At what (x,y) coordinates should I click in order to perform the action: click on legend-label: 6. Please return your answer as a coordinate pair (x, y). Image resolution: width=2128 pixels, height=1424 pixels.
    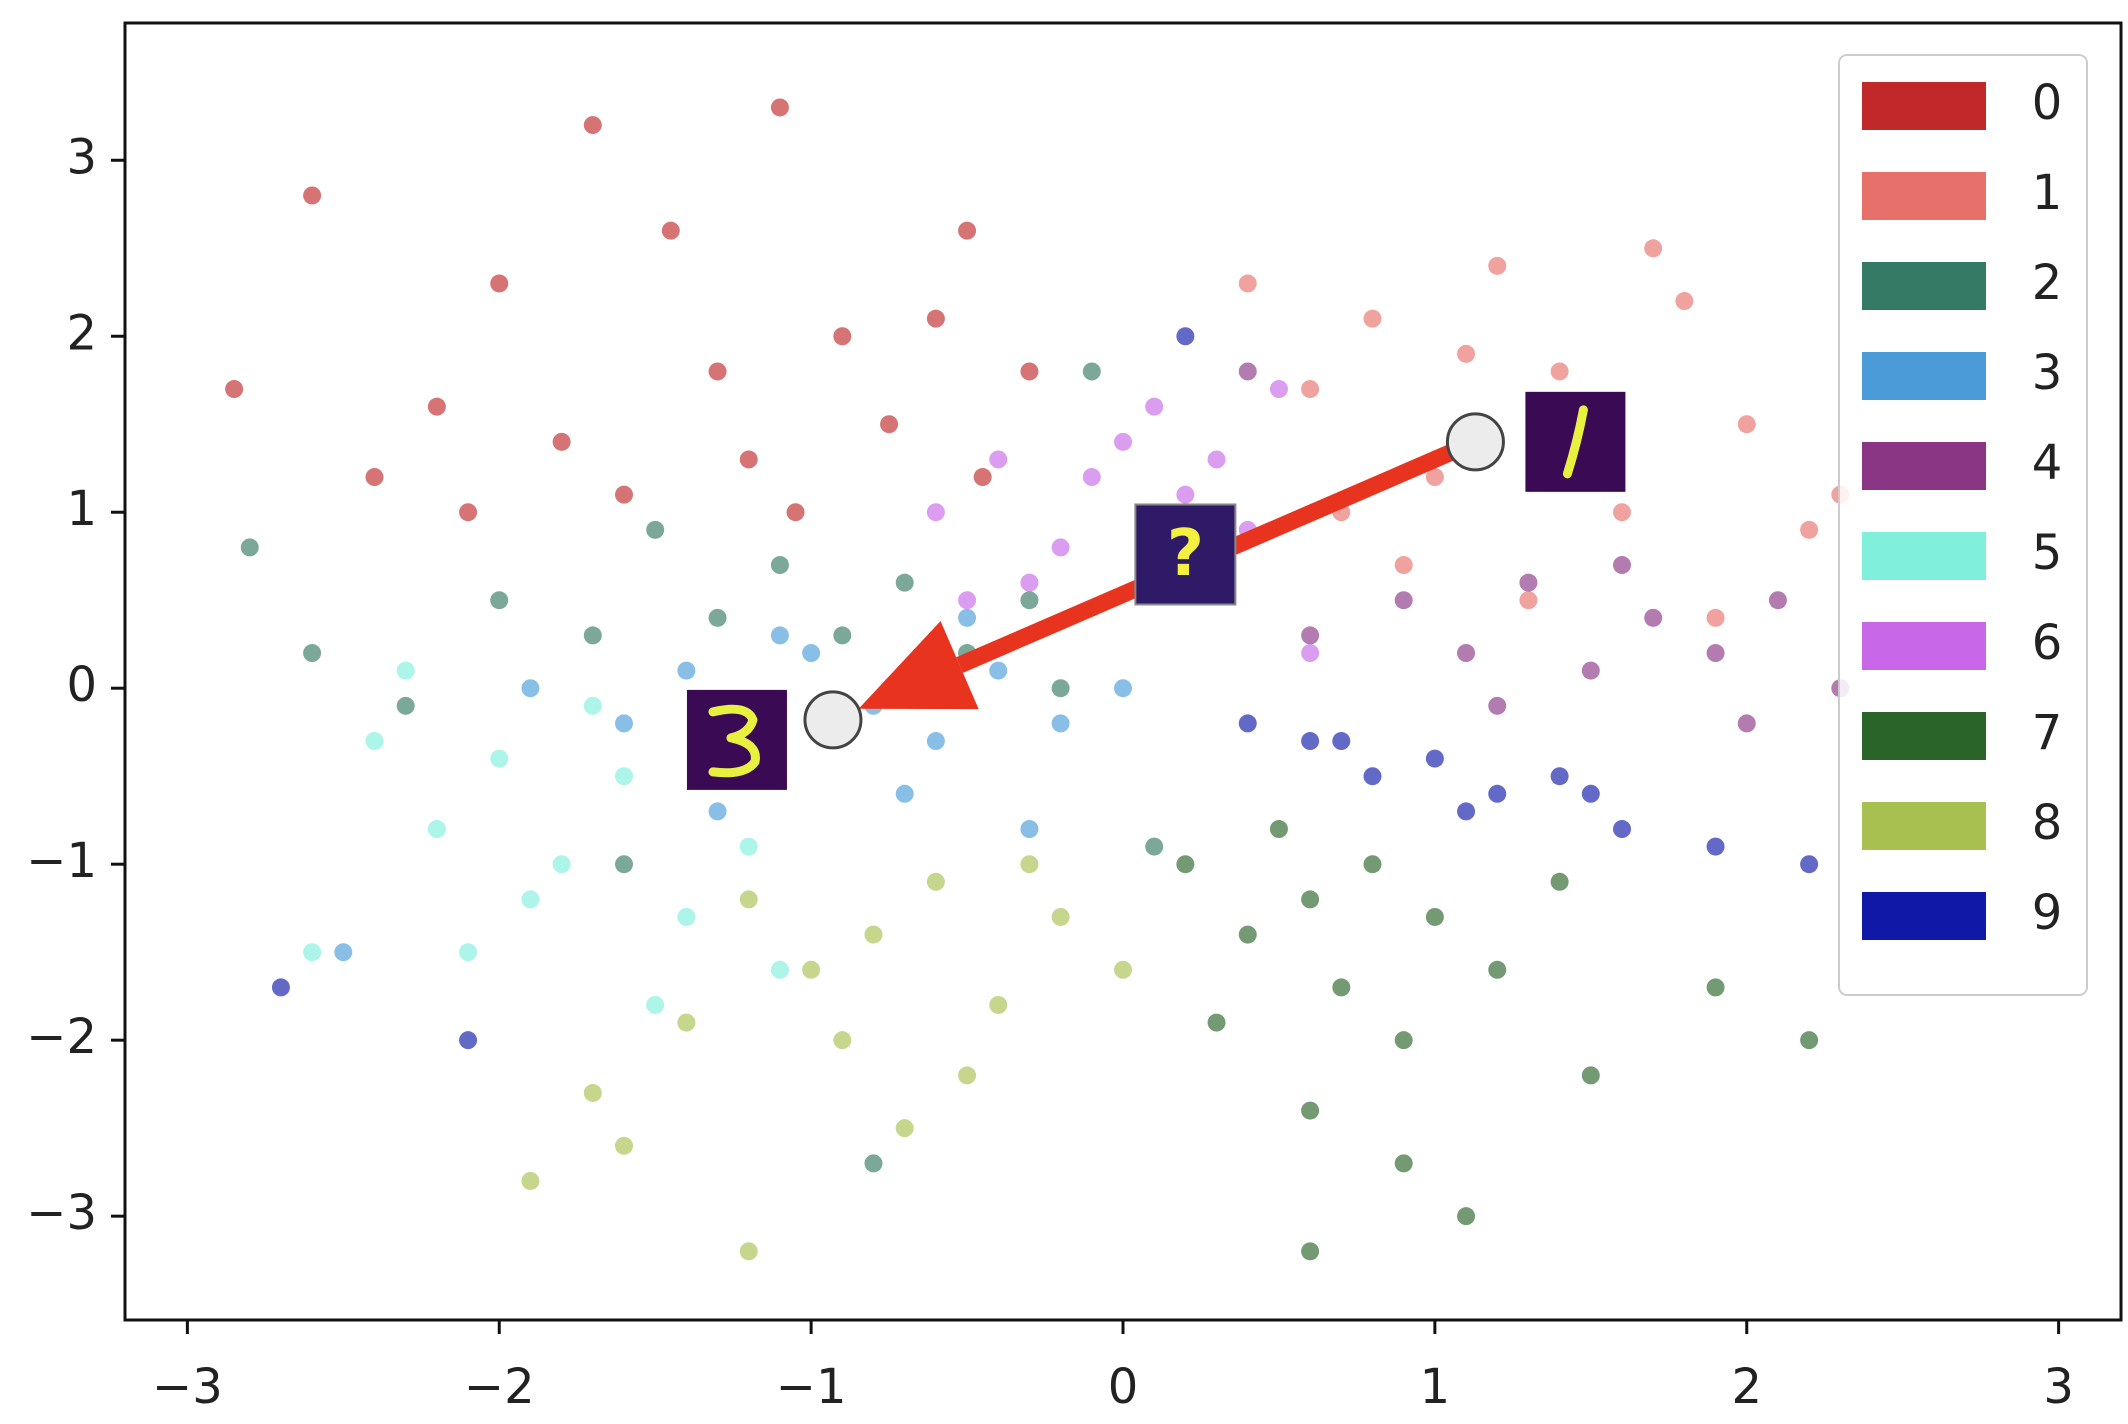
    Looking at the image, I should click on (2047, 643).